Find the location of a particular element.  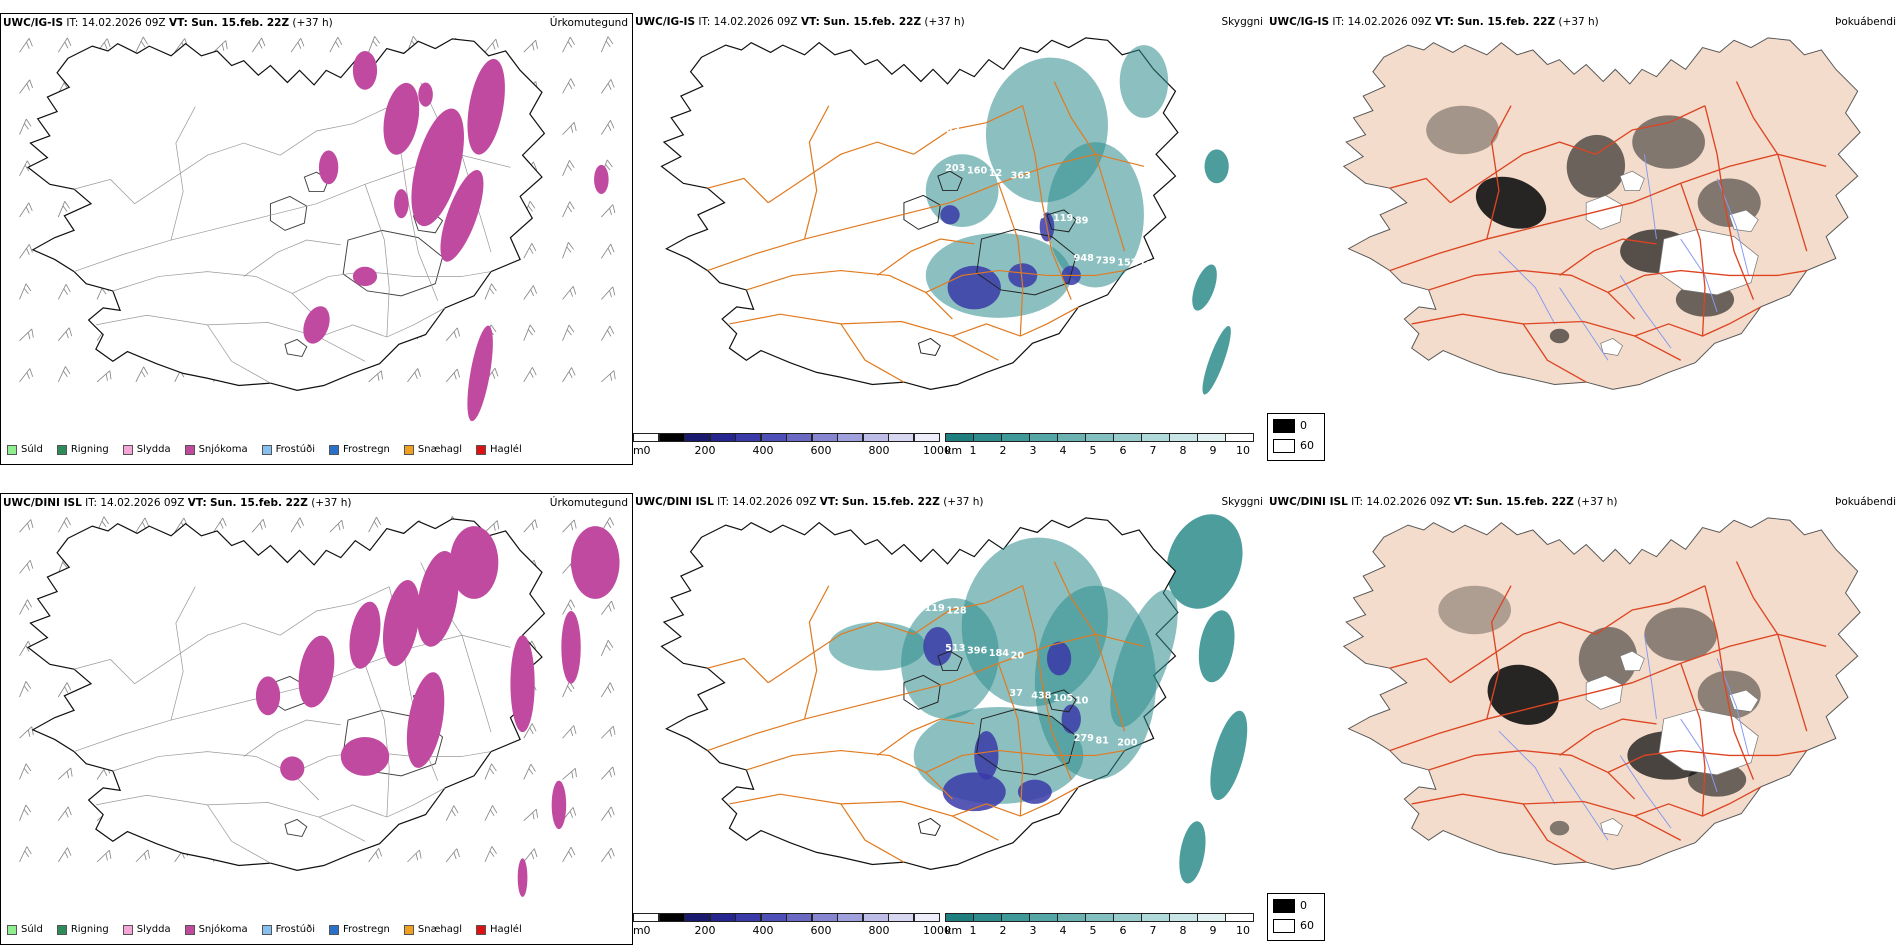

header-model: UWC/IG-IS is located at coordinates (33, 23).